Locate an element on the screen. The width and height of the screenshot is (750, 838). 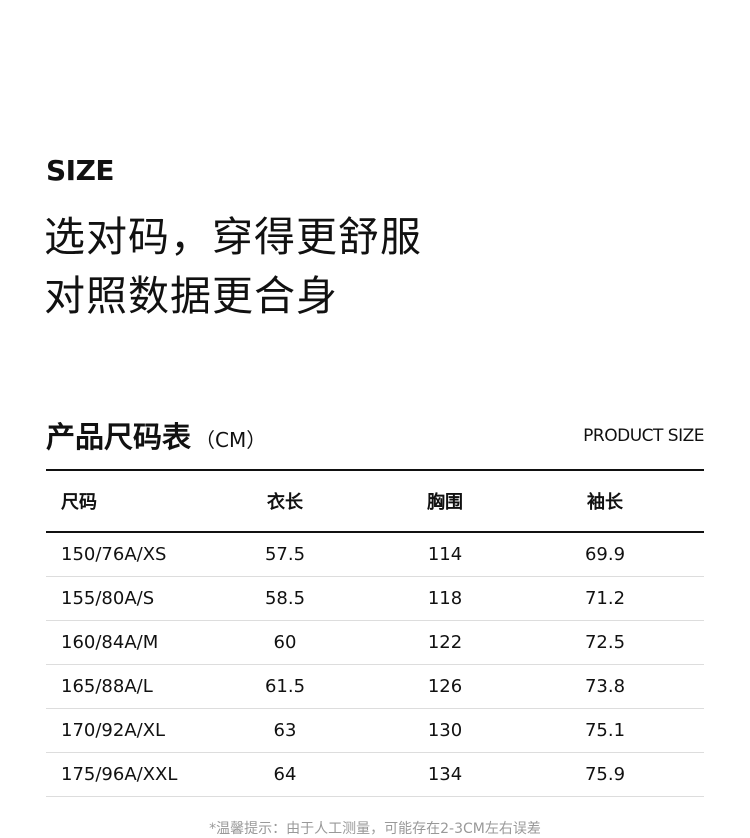
headline-line-2: 对照数据更合身 is located at coordinates (191, 296).